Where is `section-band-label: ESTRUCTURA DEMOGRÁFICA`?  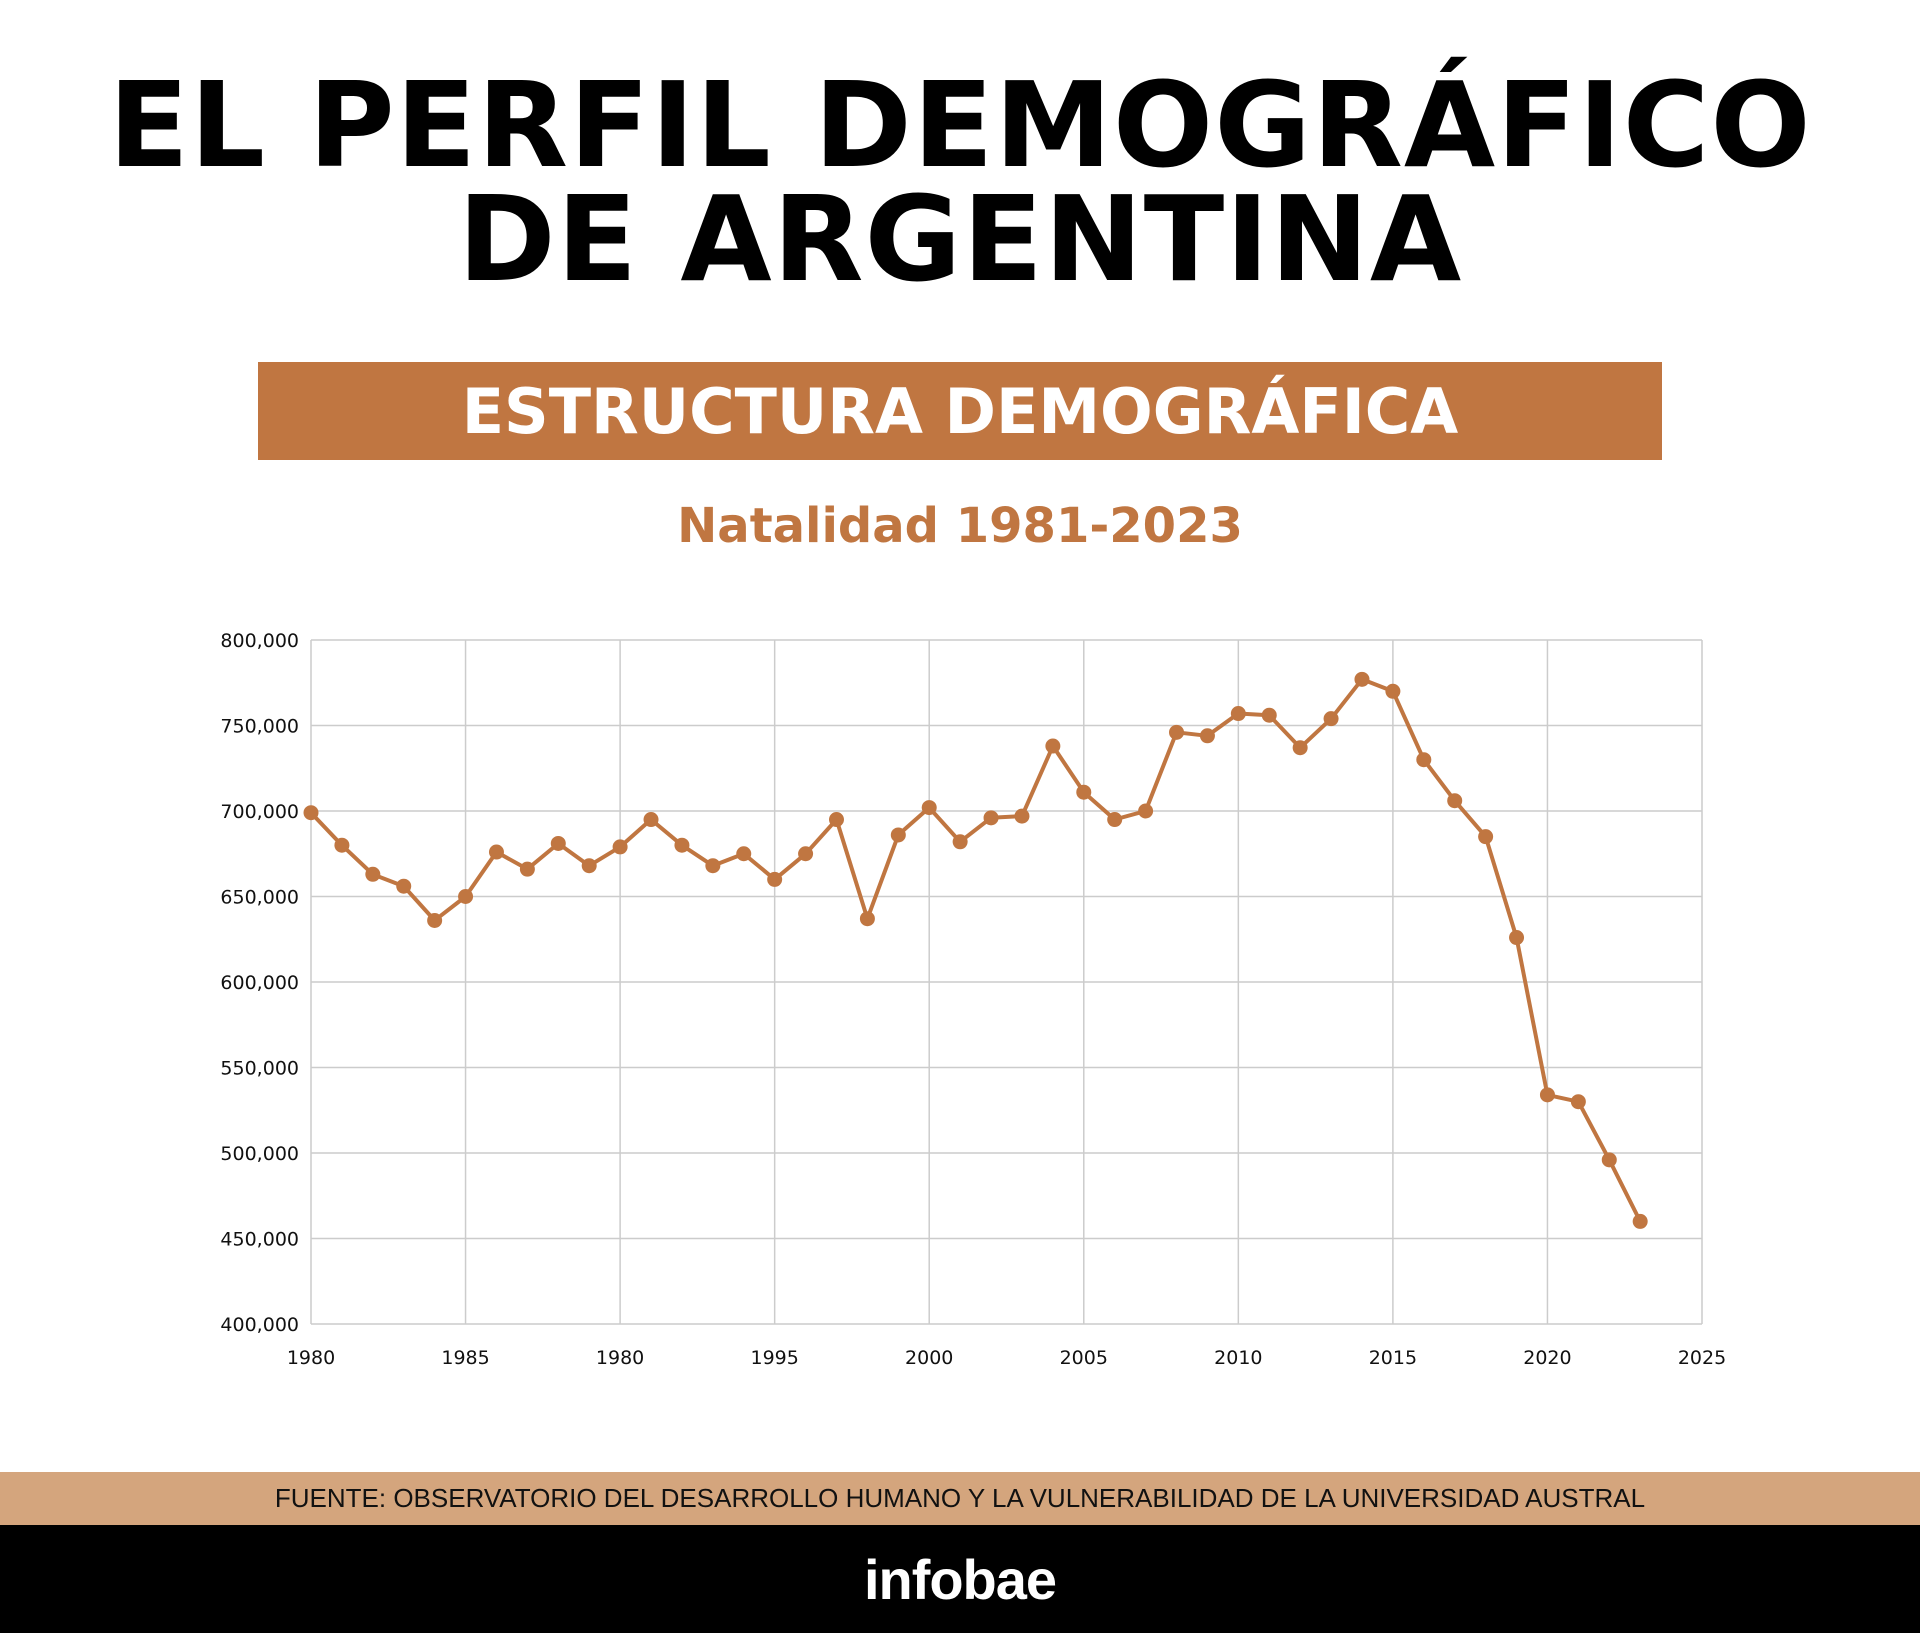 section-band-label: ESTRUCTURA DEMOGRÁFICA is located at coordinates (960, 411).